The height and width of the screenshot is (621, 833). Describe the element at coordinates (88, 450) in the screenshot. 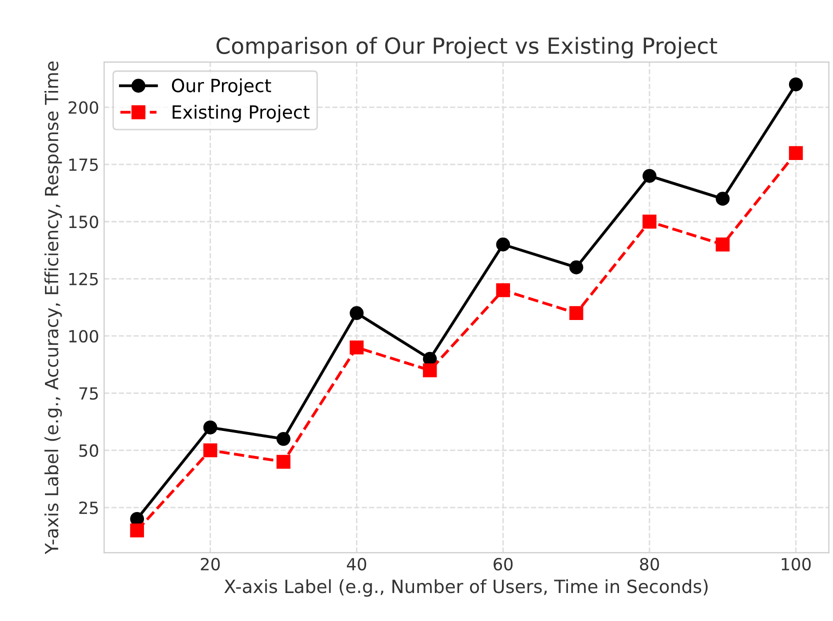

I see `y-tick-label: 50` at that location.